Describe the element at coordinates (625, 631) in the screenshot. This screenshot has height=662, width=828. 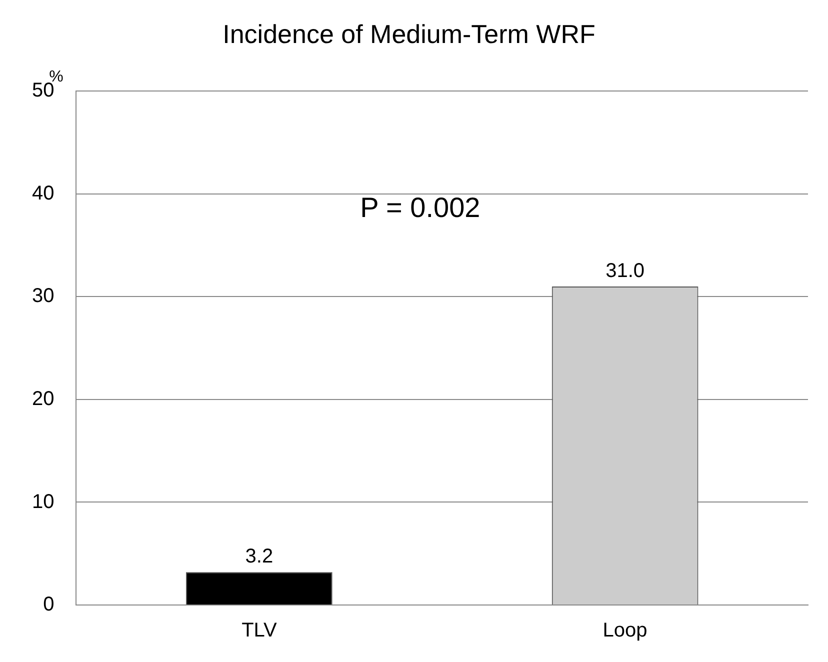
I see `x-tick-label: Loop` at that location.